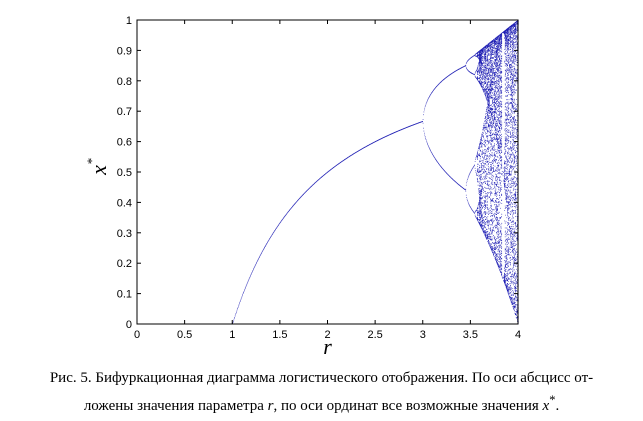 The height and width of the screenshot is (421, 643). Describe the element at coordinates (279, 335) in the screenshot. I see `x-tick-label: 1.5` at that location.